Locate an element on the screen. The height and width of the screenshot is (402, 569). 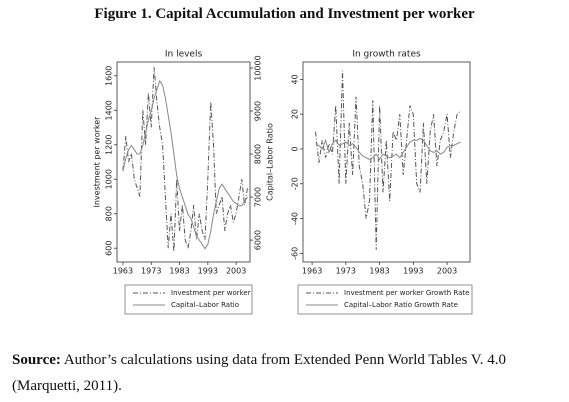
y-tick-label: 600 is located at coordinates (109, 248).